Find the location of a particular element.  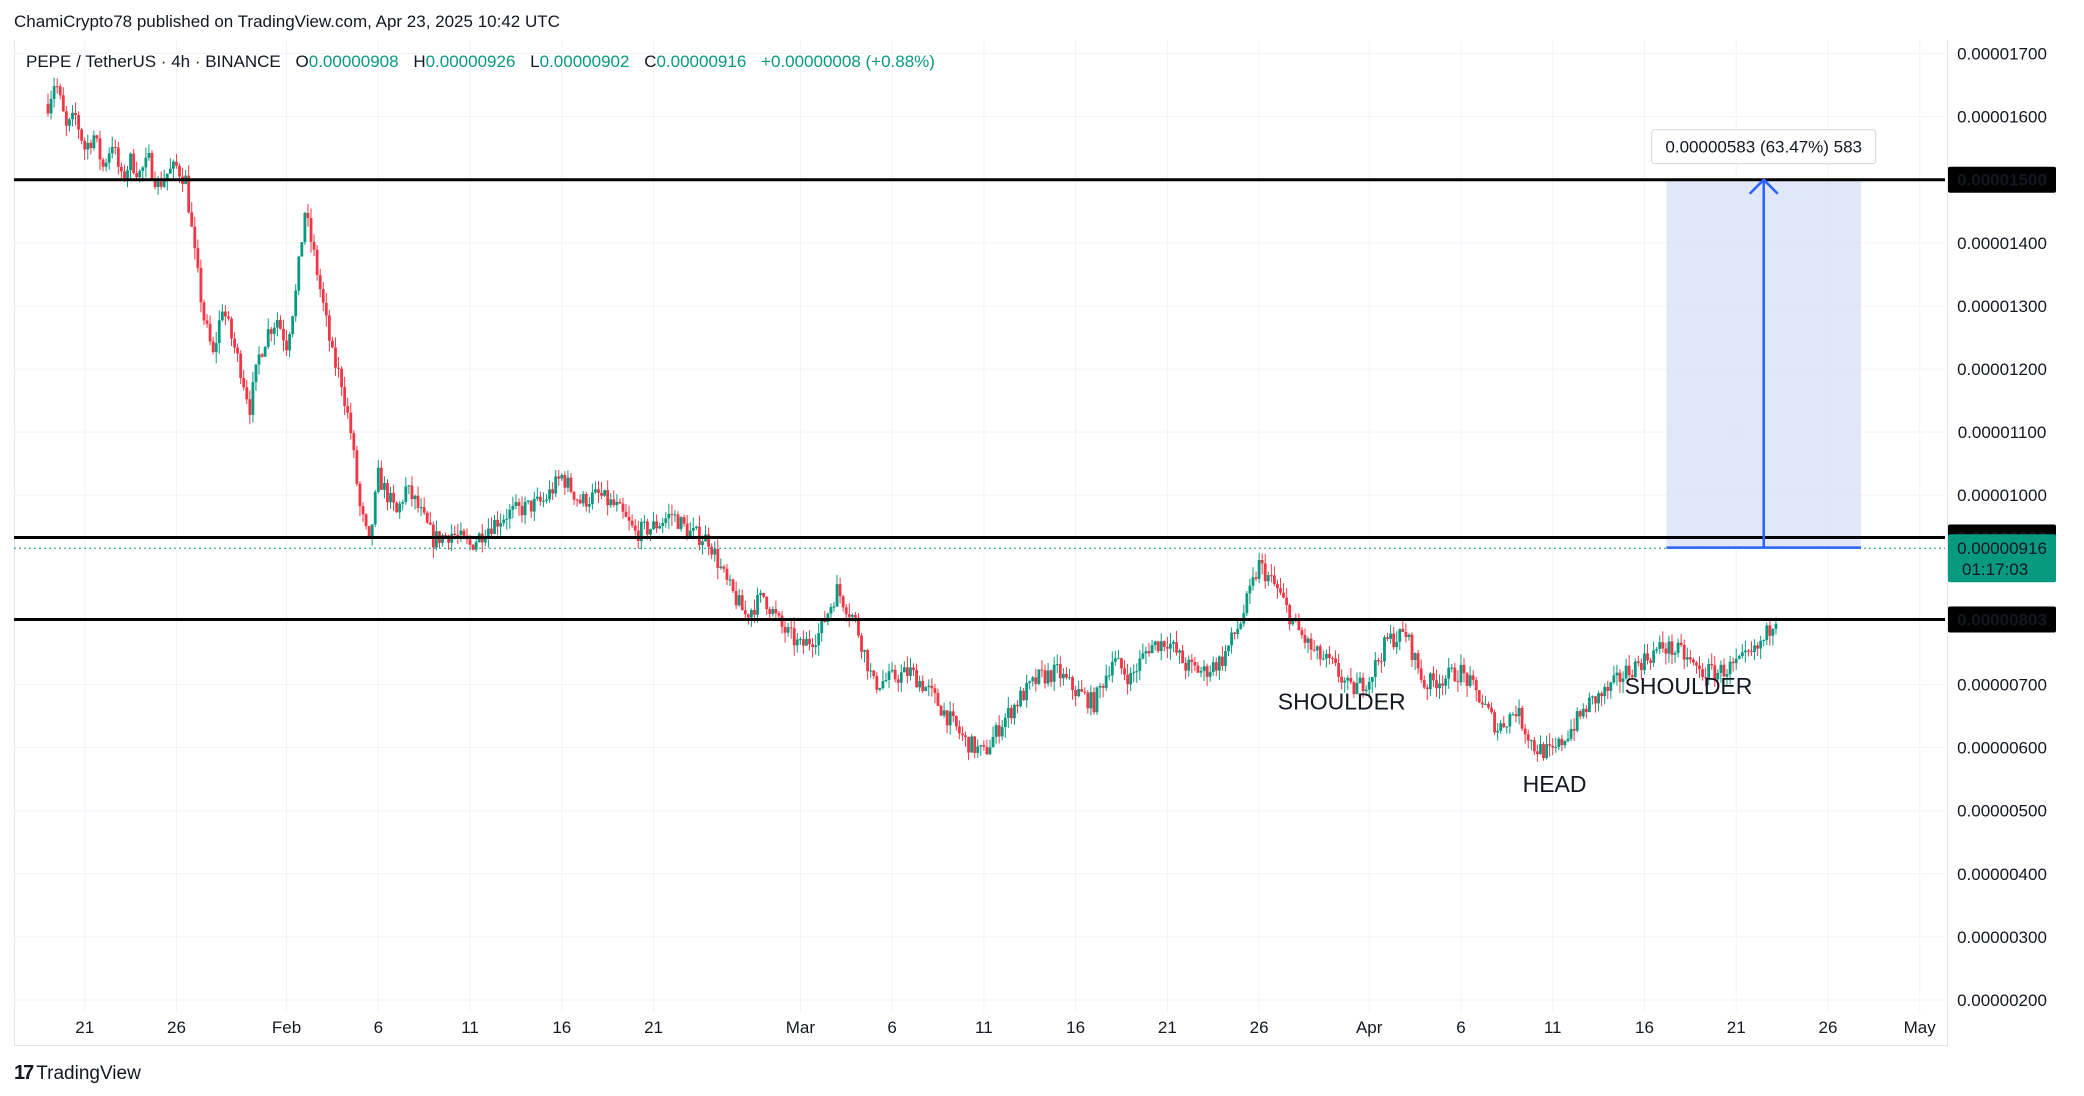

price-axis-level-badge is located at coordinates (2002, 619).